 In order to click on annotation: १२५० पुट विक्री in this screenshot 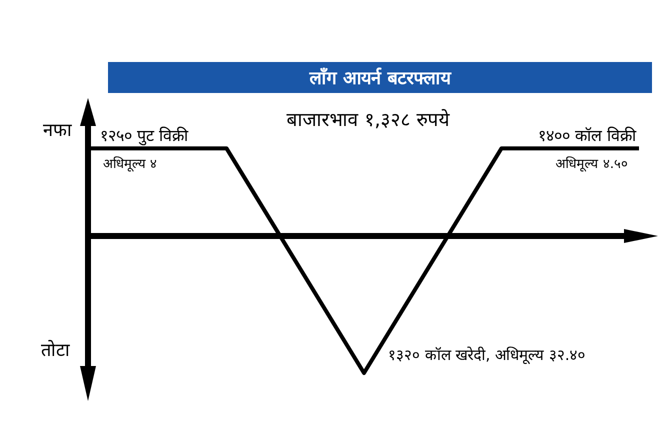, I will do `click(144, 135)`.